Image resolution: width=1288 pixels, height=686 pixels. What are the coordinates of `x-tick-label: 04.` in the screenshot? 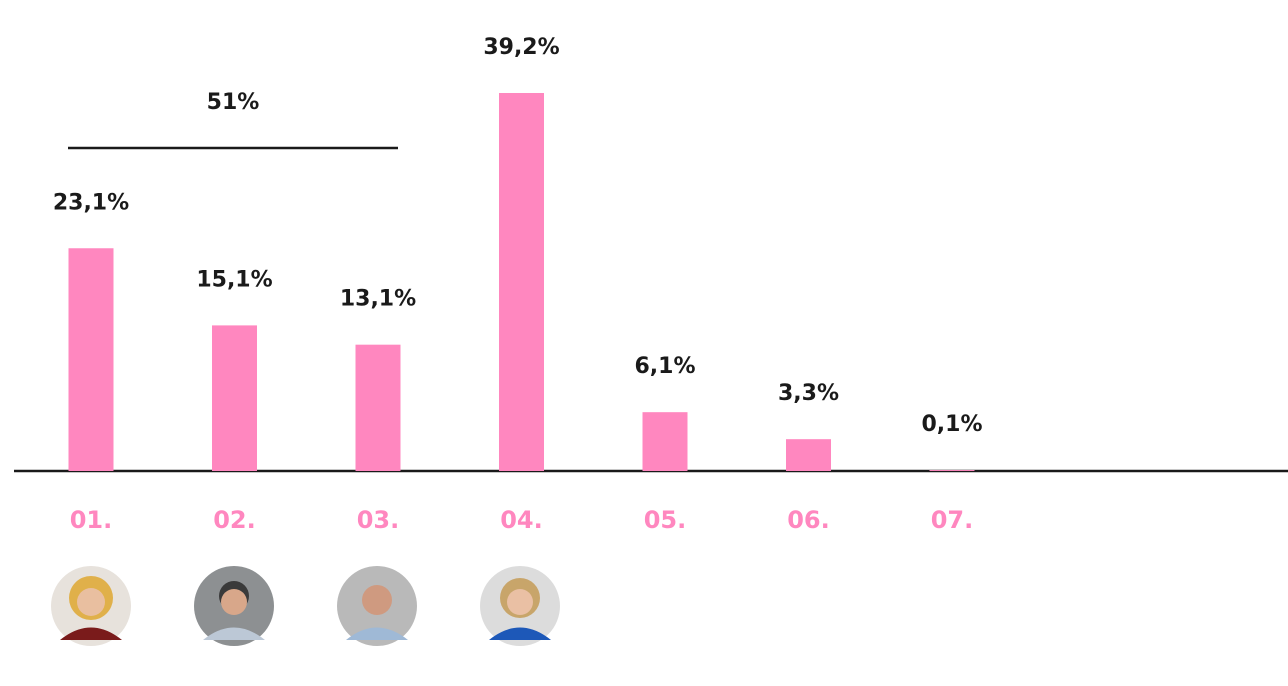 It's located at (521, 520).